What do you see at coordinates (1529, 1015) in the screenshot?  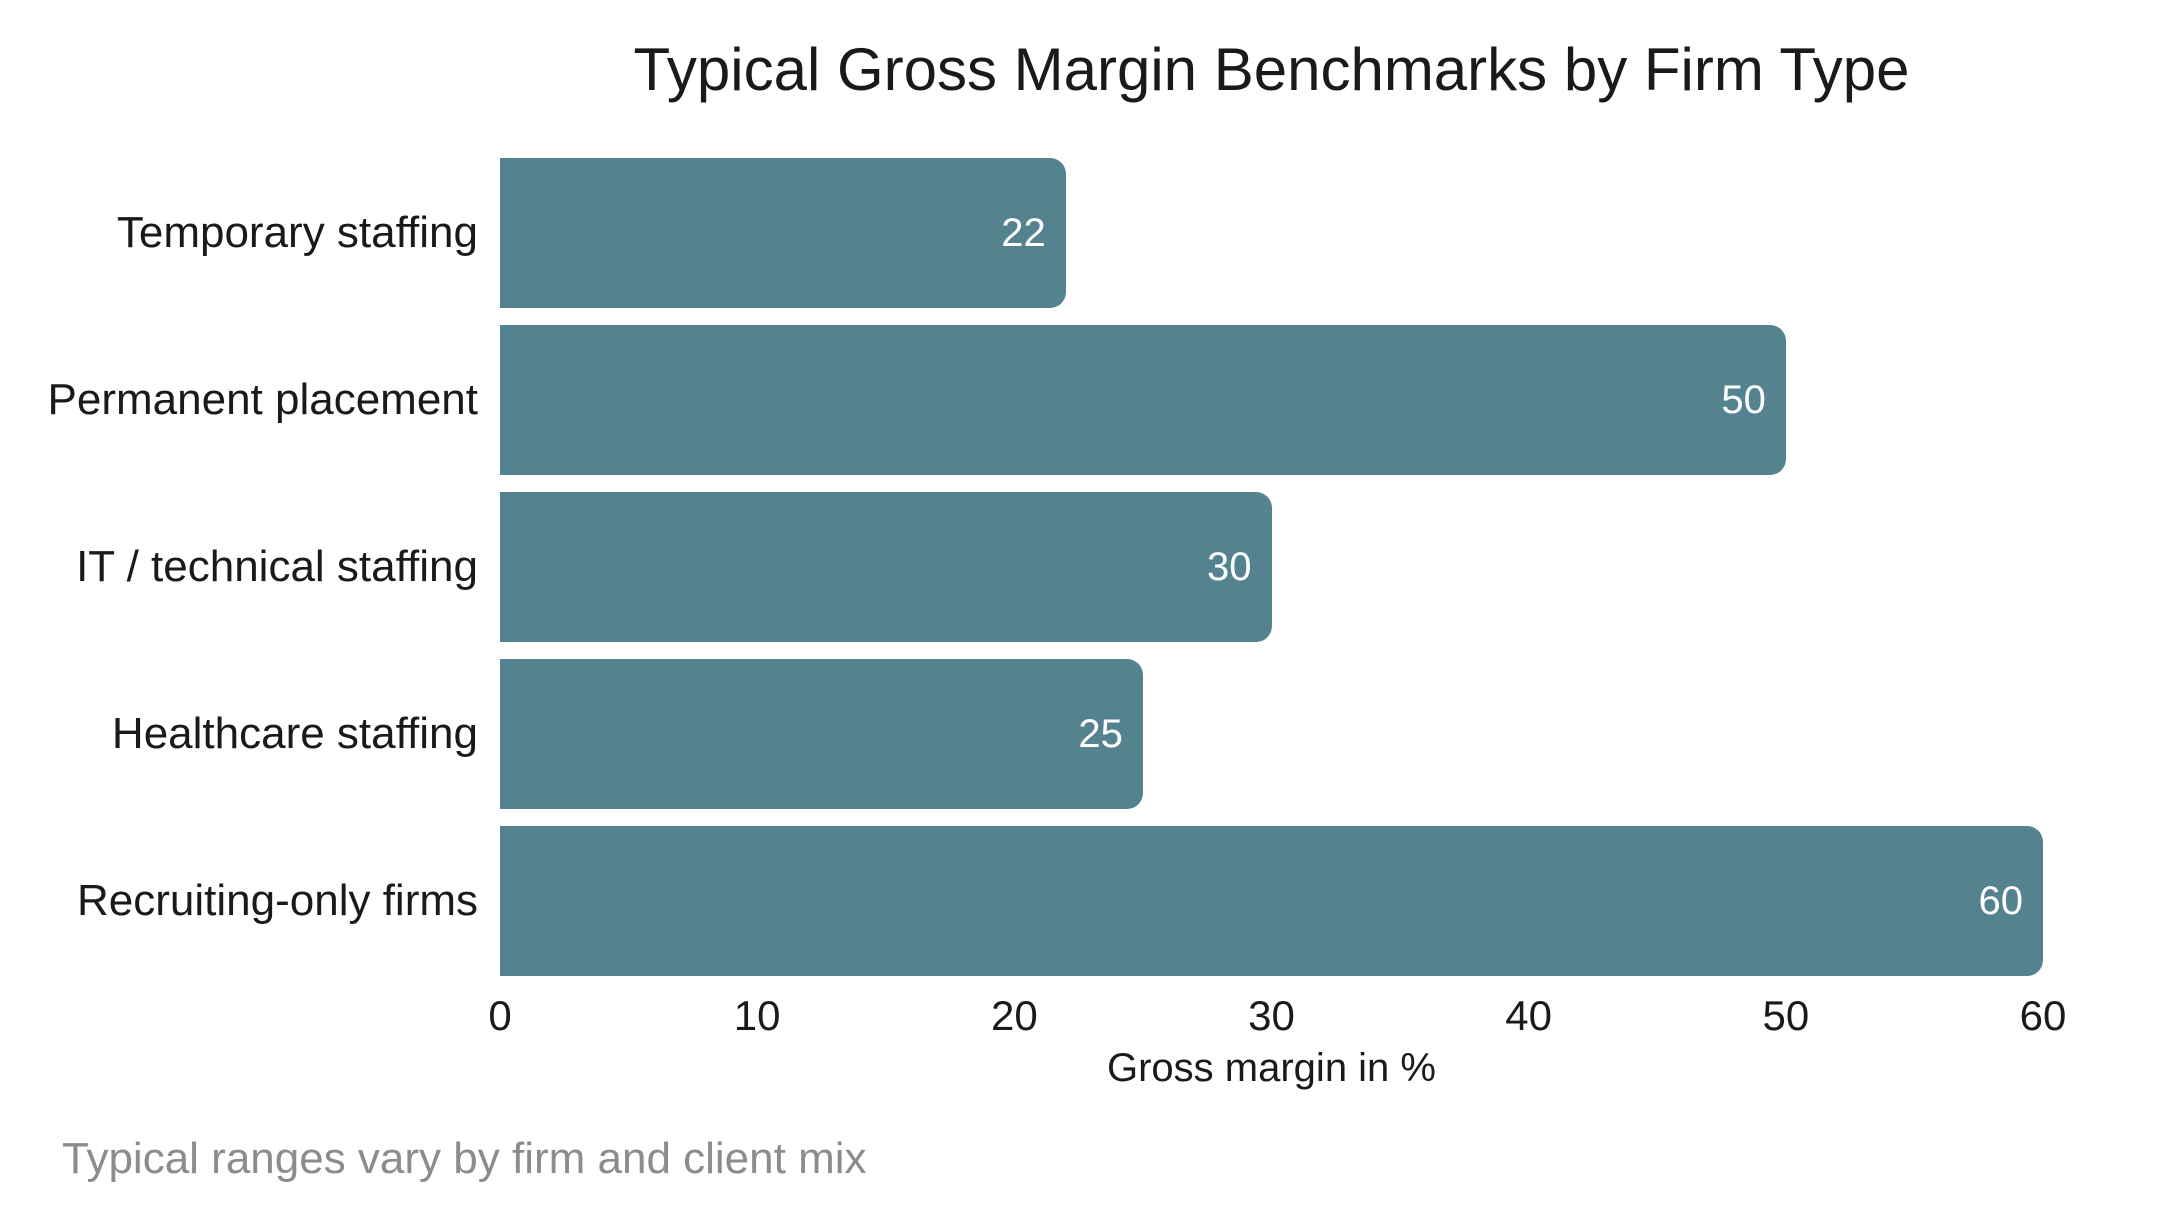 I see `x-tick-label: 40` at bounding box center [1529, 1015].